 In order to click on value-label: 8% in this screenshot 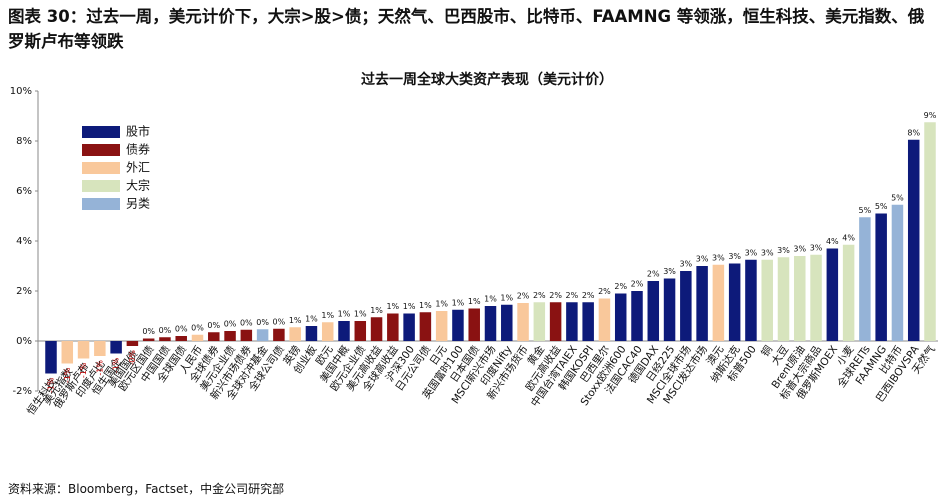, I will do `click(913, 132)`.